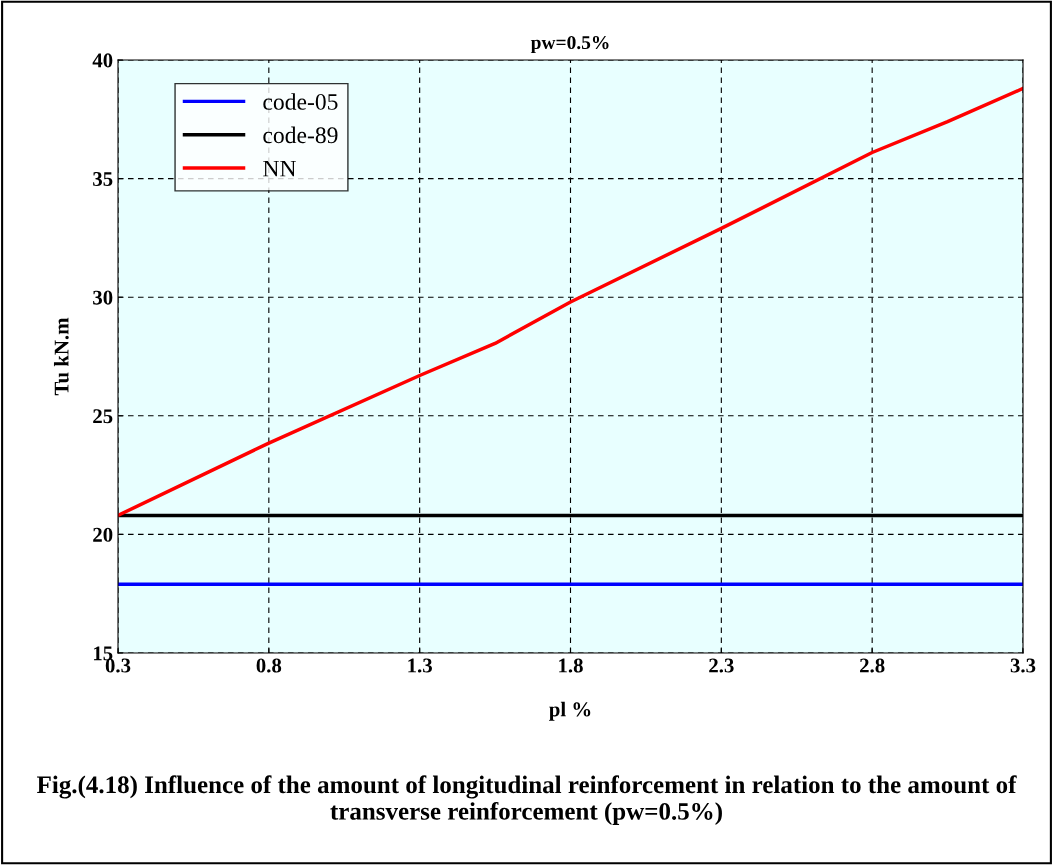 The width and height of the screenshot is (1053, 865). I want to click on x-tick-label: 0.8, so click(269, 665).